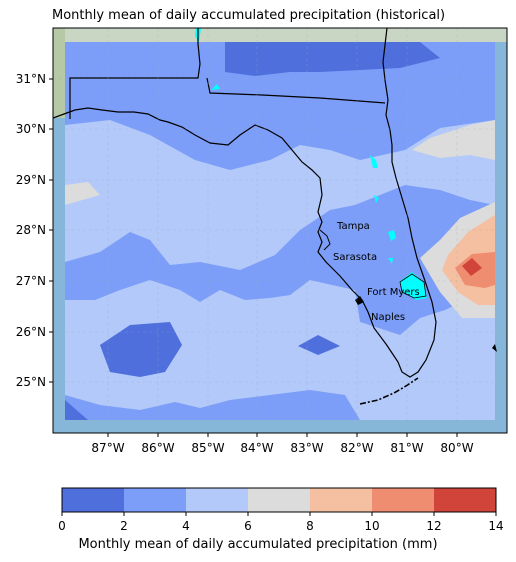  What do you see at coordinates (456, 448) in the screenshot?
I see `lon-tick-label: 80°W` at bounding box center [456, 448].